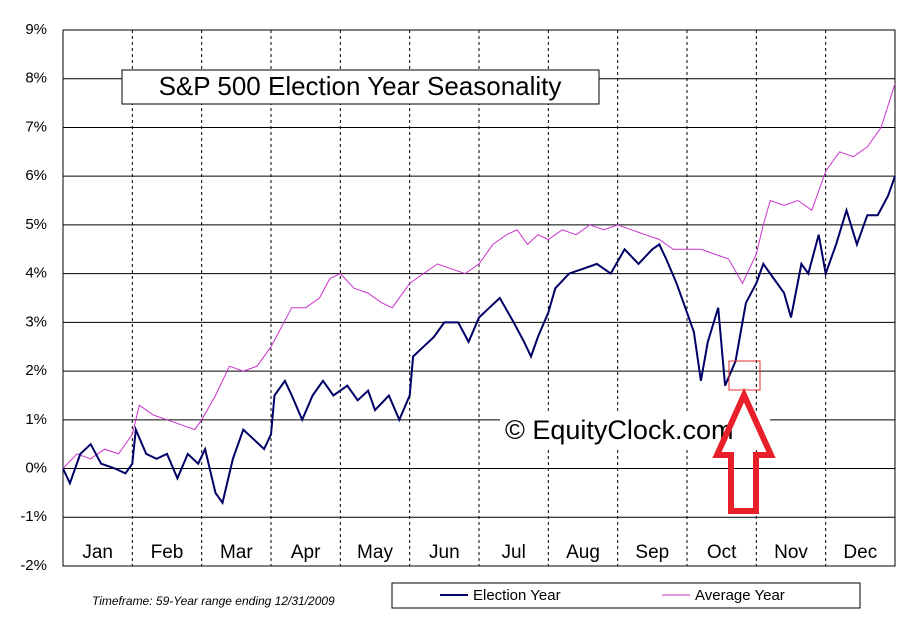 The height and width of the screenshot is (623, 911). Describe the element at coordinates (791, 552) in the screenshot. I see `x-tick-label: Nov` at that location.